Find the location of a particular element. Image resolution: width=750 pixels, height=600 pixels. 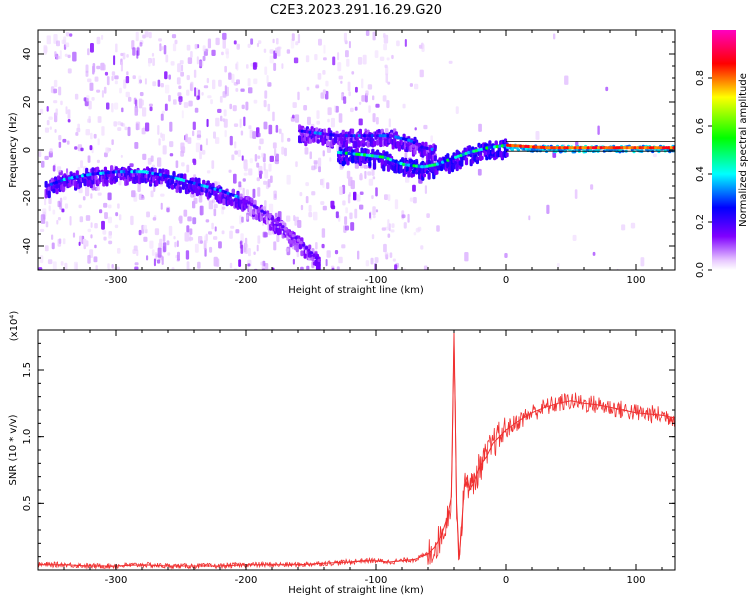

x-tick-label: -200 is located at coordinates (246, 280).